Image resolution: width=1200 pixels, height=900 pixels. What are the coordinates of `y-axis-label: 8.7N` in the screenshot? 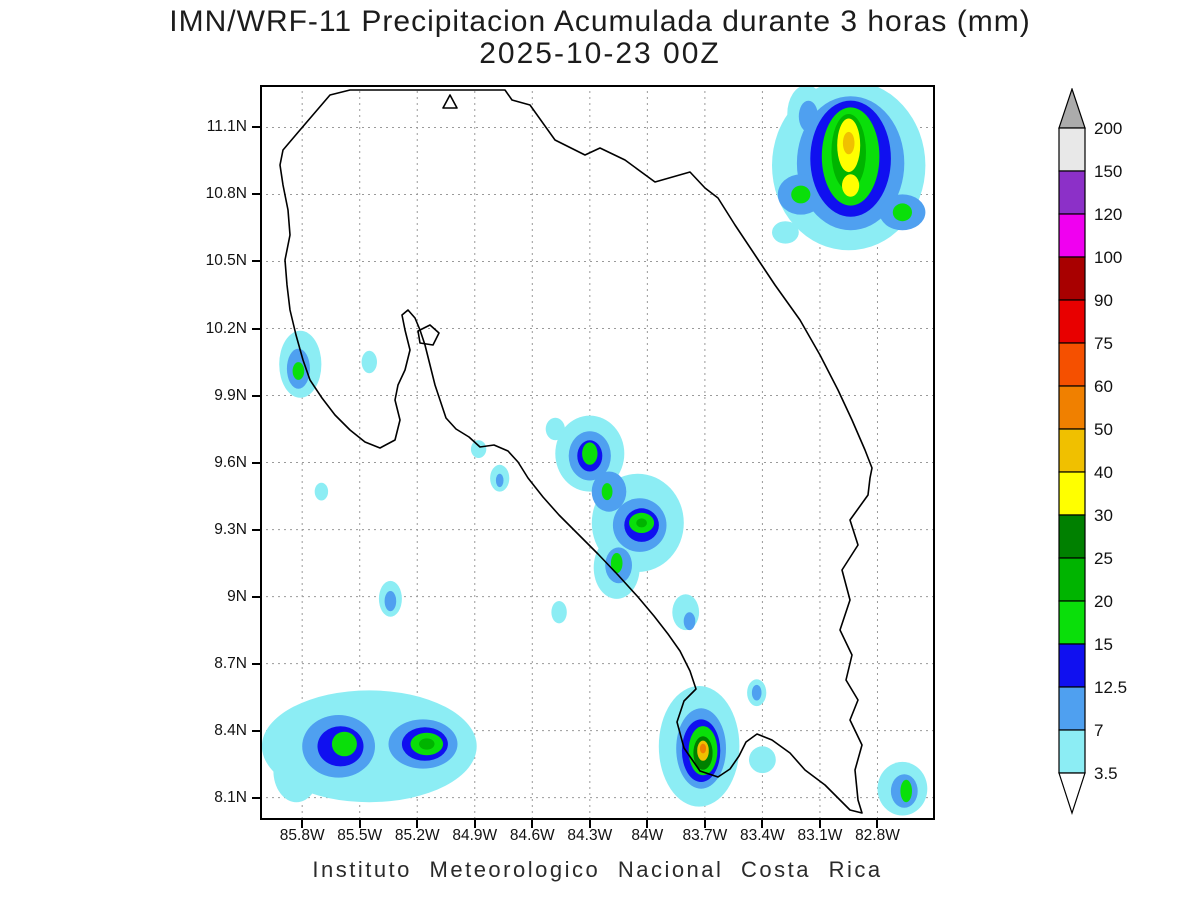 It's located at (230, 663).